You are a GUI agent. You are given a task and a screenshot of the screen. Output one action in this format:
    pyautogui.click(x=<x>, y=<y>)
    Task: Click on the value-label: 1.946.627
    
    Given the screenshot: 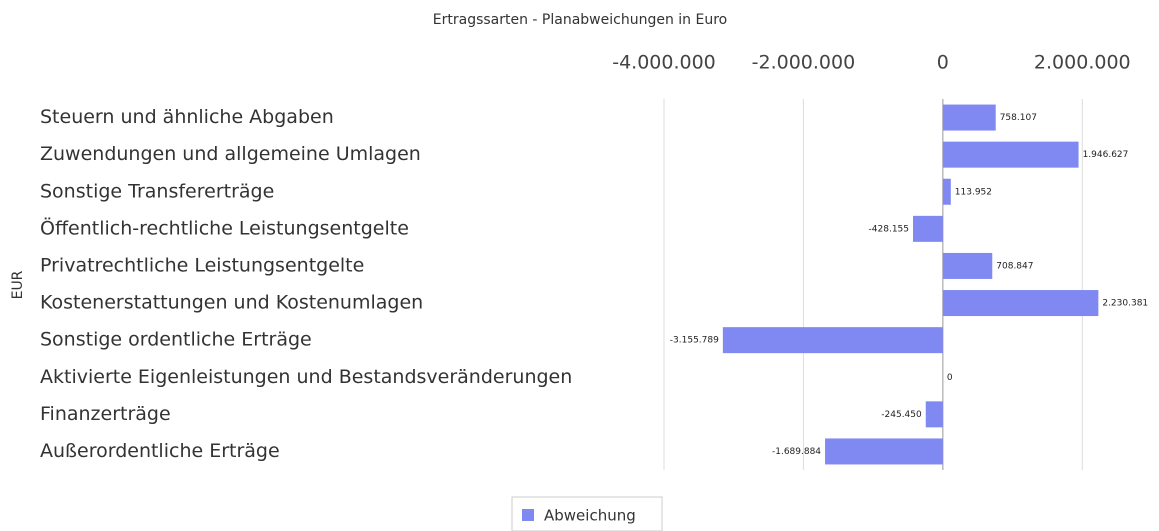 What is the action you would take?
    pyautogui.click(x=1106, y=155)
    